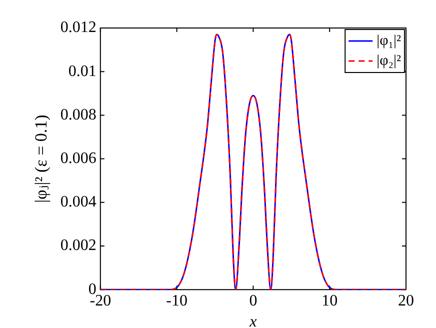 This screenshot has height=328, width=436. Describe the element at coordinates (92, 289) in the screenshot. I see `y-tick-label: 0` at that location.